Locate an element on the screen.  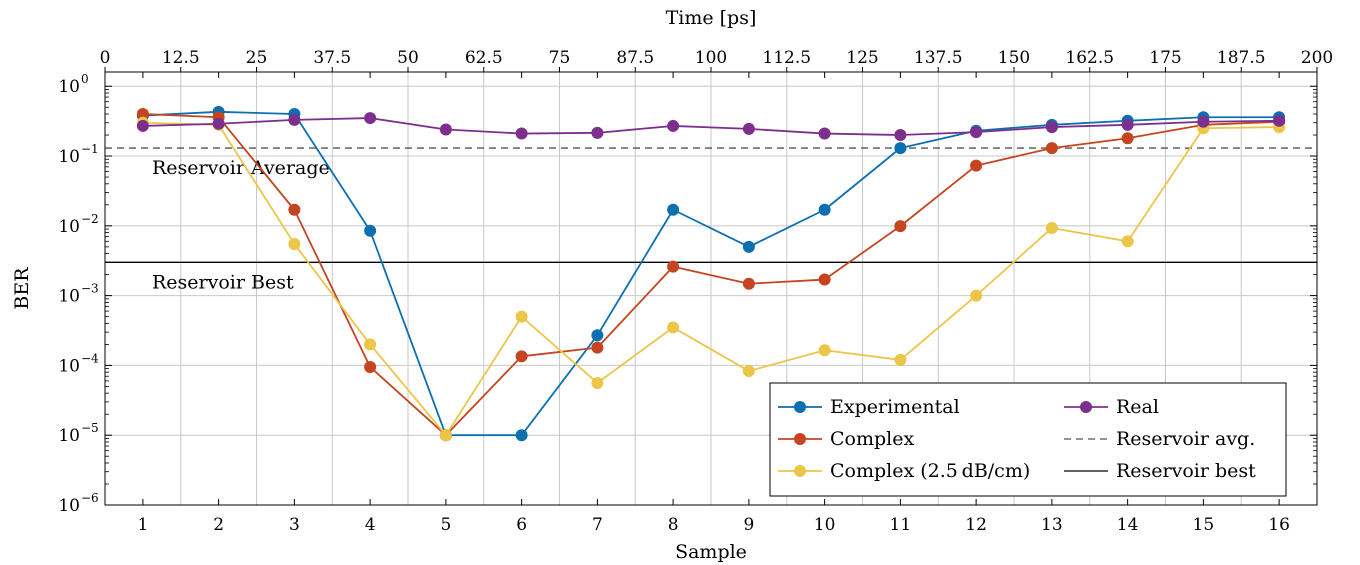
legend-label: Complex (2.5 dB/cm) is located at coordinates (930, 471).